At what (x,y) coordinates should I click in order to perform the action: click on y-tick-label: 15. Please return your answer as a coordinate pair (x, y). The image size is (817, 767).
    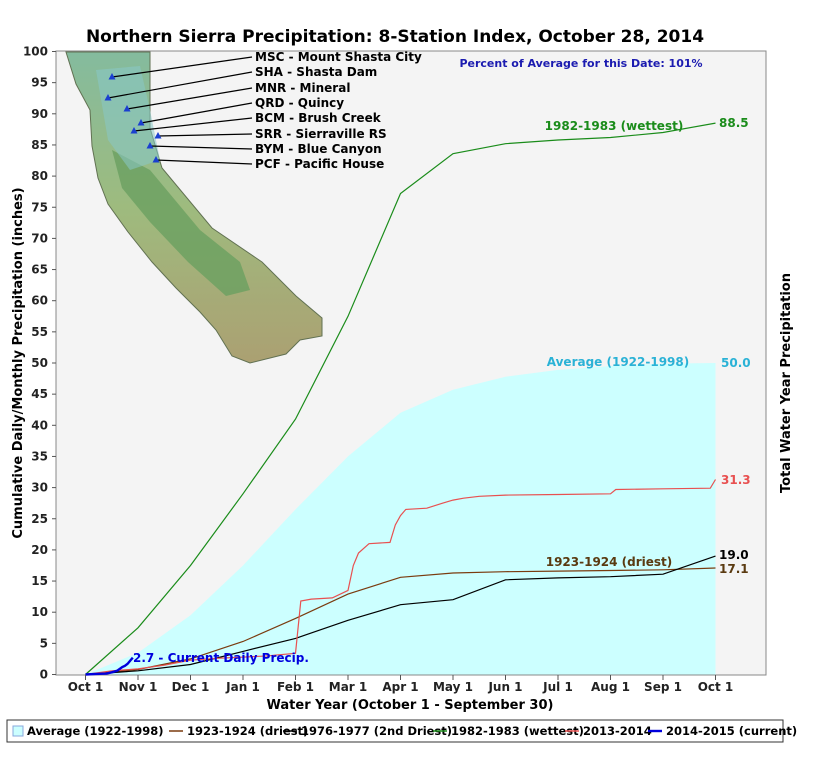
    Looking at the image, I should click on (39, 581).